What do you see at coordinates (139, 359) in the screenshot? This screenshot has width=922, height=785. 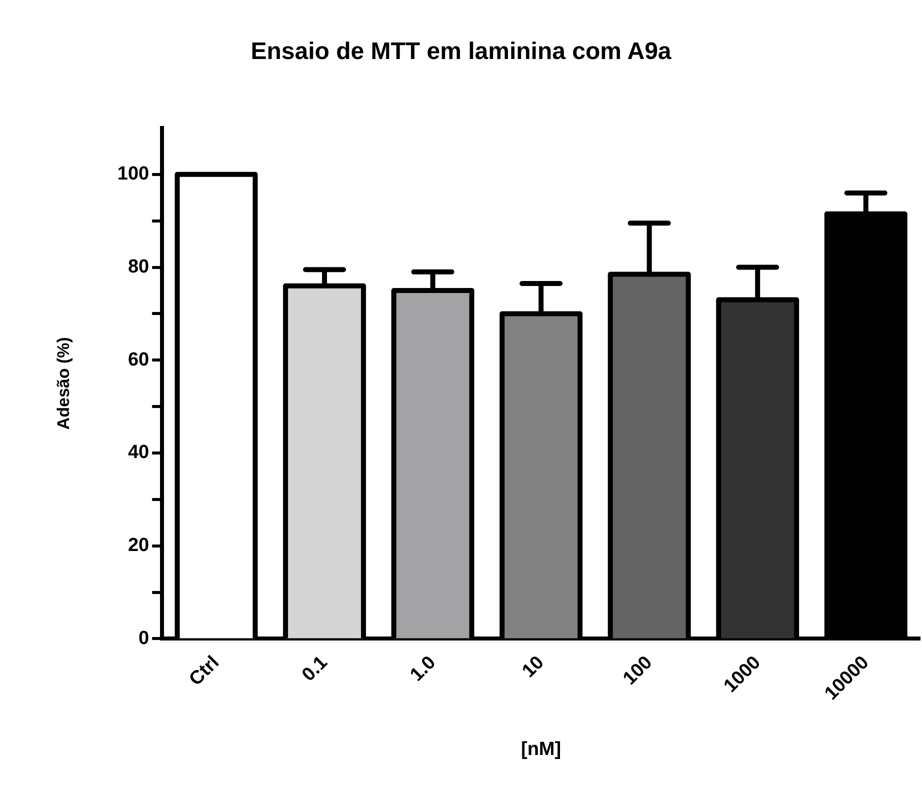 I see `y-tick-label: 60` at bounding box center [139, 359].